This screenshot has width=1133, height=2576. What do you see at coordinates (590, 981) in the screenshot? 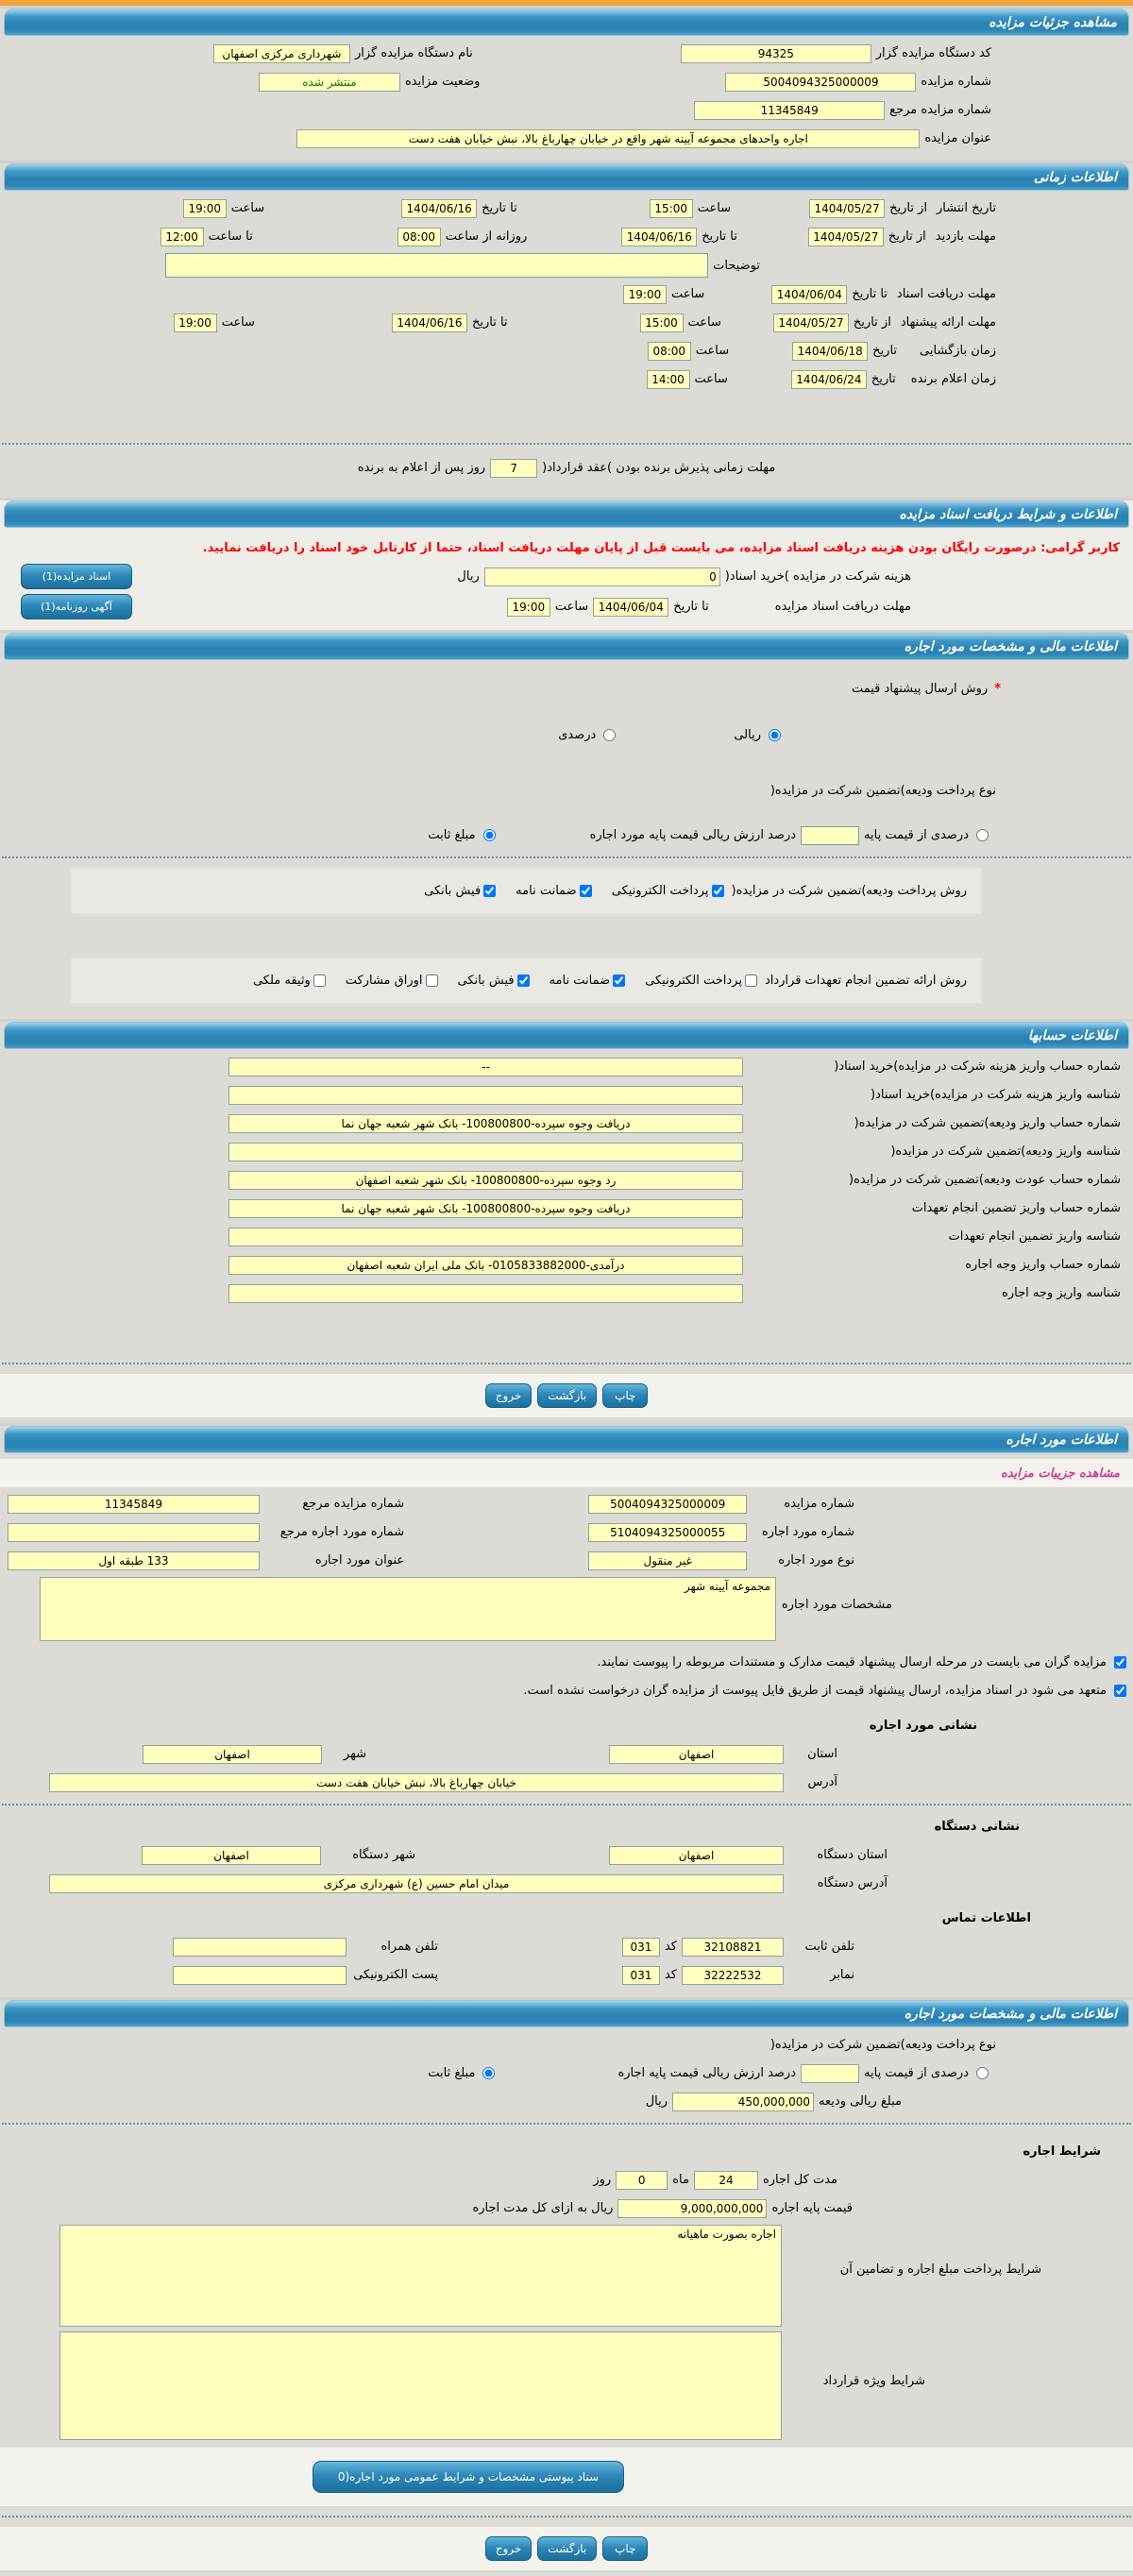
I see `guarantee-option-letter: ضمانت نامه` at bounding box center [590, 981].